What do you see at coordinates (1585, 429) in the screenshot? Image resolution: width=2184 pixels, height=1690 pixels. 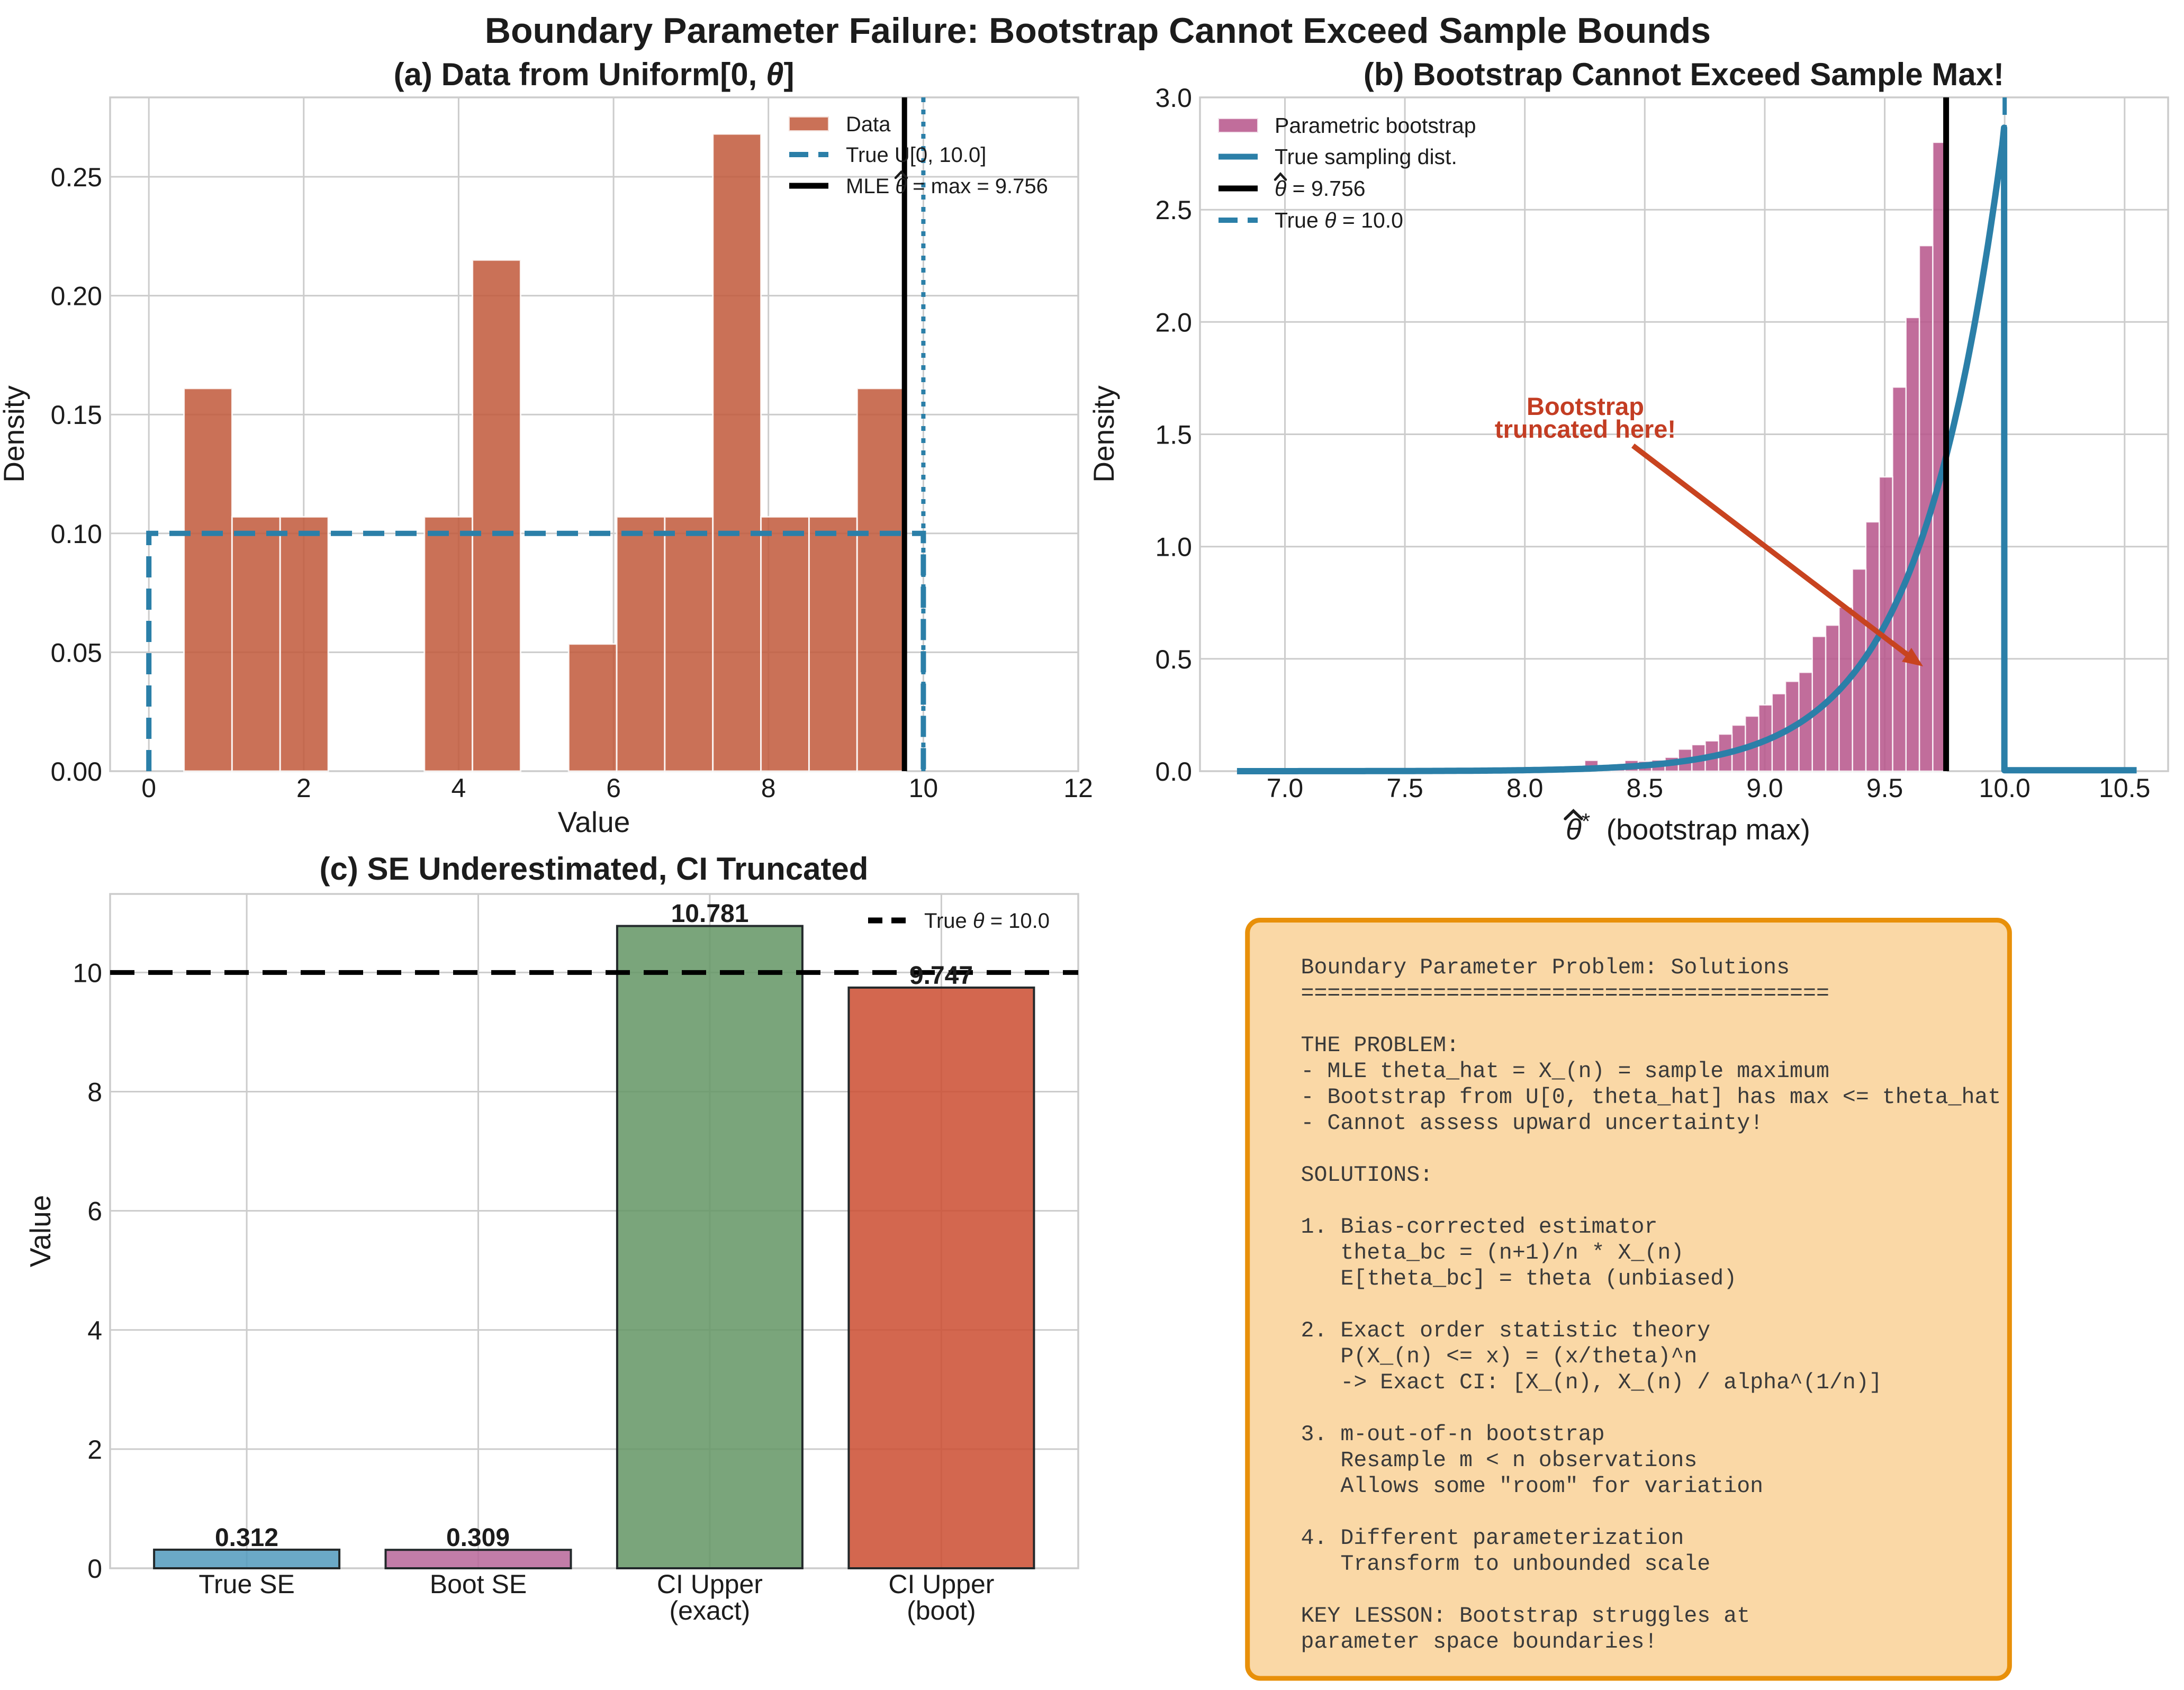 I see `svg-text: truncated here!` at bounding box center [1585, 429].